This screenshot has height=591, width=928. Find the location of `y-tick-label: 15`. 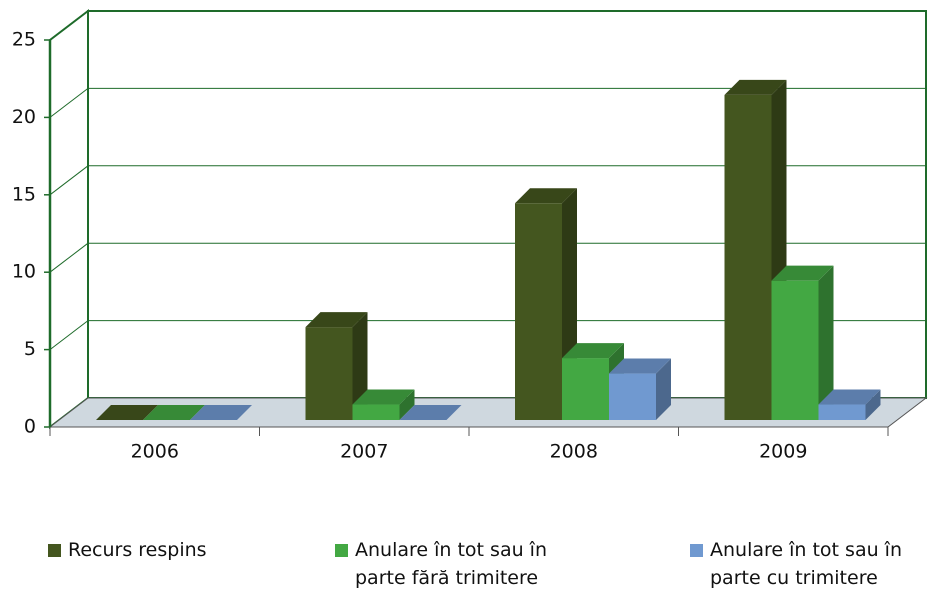

y-tick-label: 15 is located at coordinates (24, 194).